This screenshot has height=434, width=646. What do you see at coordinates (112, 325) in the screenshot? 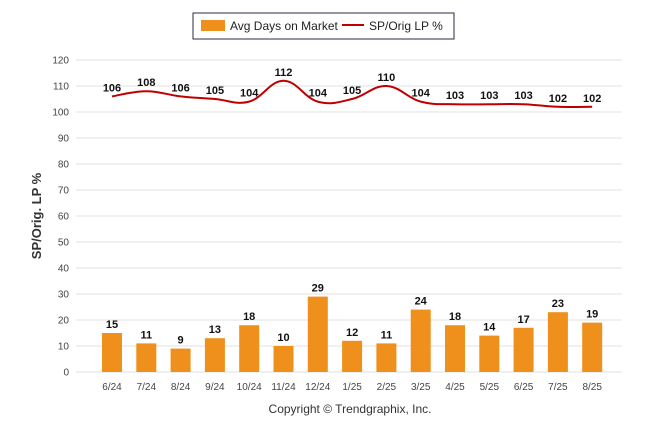
I see `bar-data-label: 15` at bounding box center [112, 325].